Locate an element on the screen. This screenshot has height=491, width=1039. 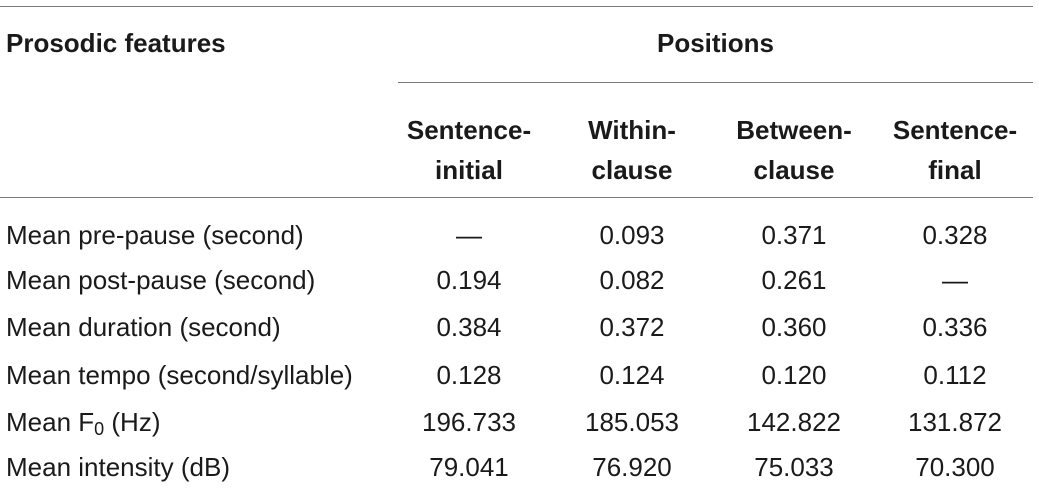
table-cell: 142.822 is located at coordinates (794, 422).